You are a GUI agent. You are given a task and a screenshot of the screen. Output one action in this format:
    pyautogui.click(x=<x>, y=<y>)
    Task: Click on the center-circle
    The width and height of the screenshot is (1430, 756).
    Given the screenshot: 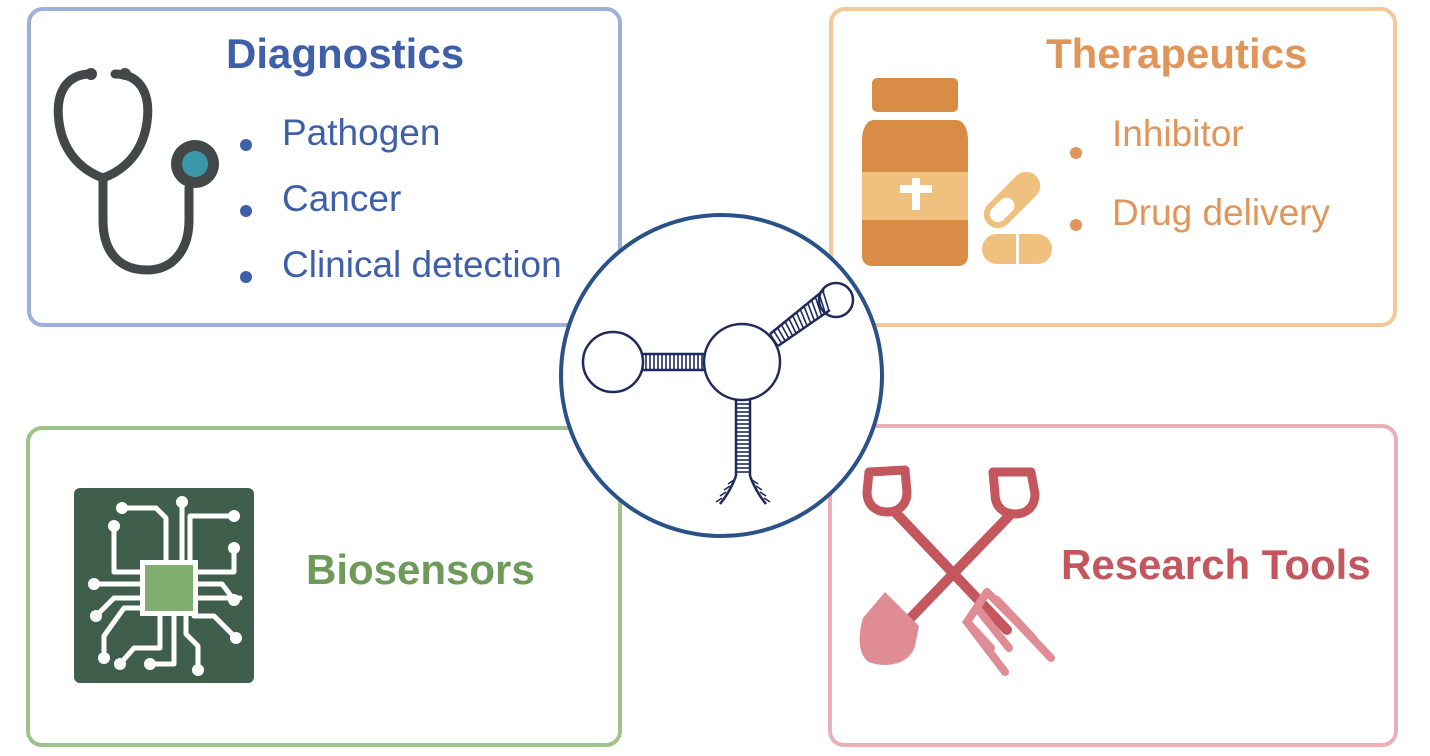 What is the action you would take?
    pyautogui.click(x=721, y=375)
    